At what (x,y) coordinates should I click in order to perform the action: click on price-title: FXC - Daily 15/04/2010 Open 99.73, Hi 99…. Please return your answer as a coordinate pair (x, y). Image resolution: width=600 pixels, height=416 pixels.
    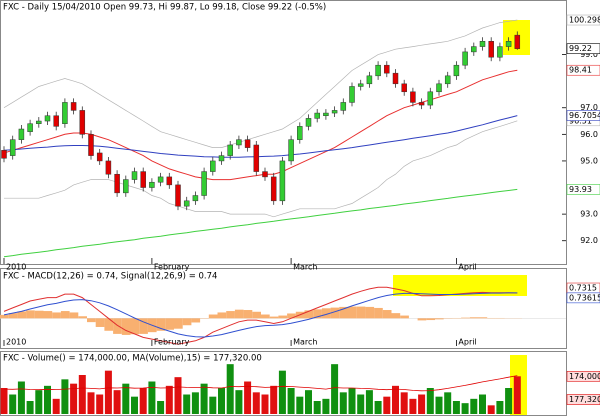
    Looking at the image, I should click on (164, 8).